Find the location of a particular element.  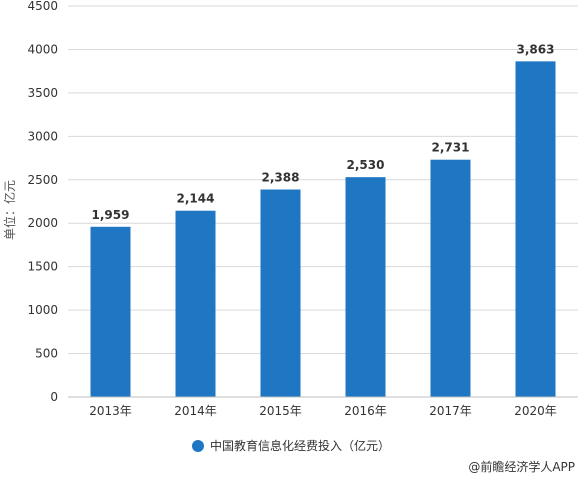

data-label: 2,144 is located at coordinates (196, 199).